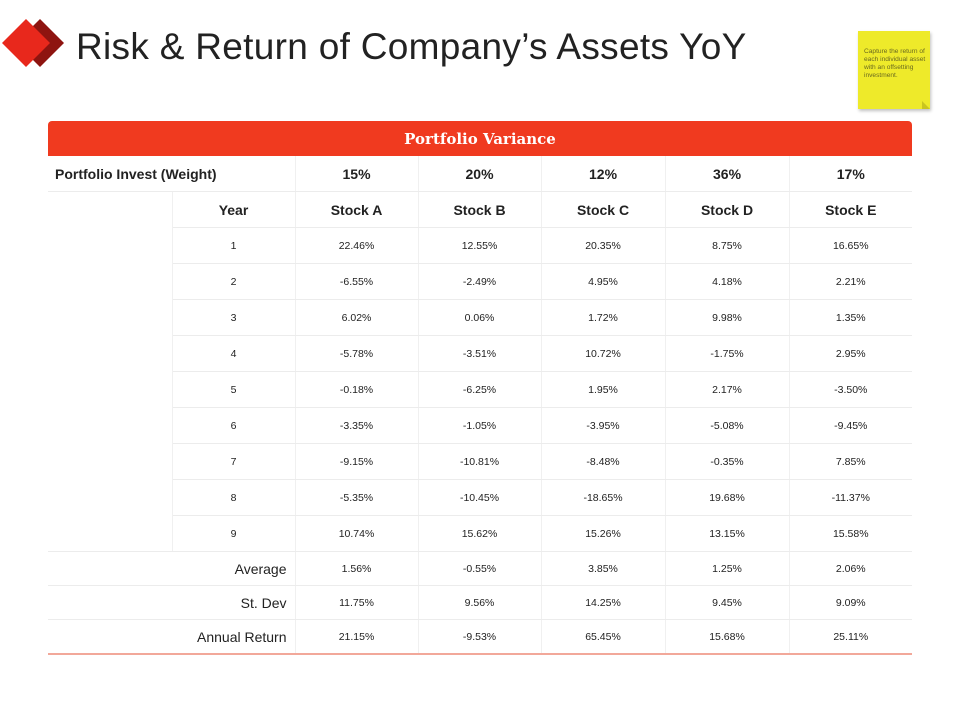 Image resolution: width=960 pixels, height=720 pixels. What do you see at coordinates (603, 281) in the screenshot?
I see `return-cell: 4.95%` at bounding box center [603, 281].